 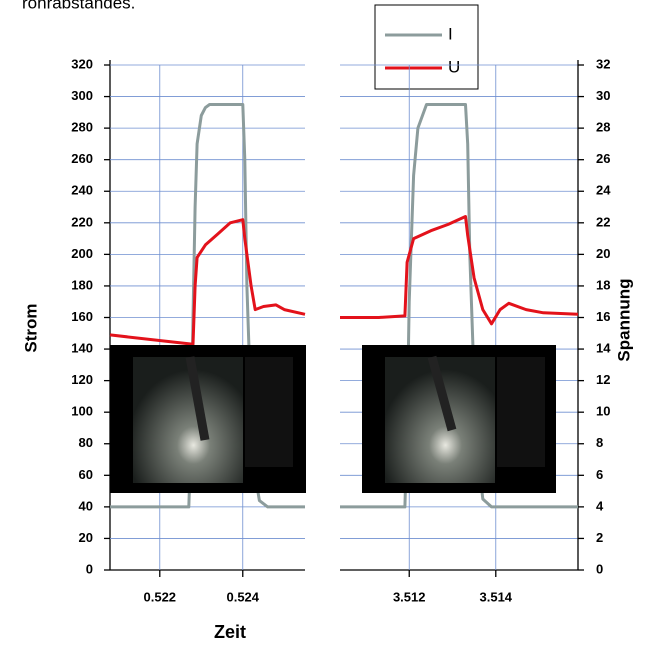 What do you see at coordinates (82, 95) in the screenshot?
I see `y-tick-label: 300` at bounding box center [82, 95].